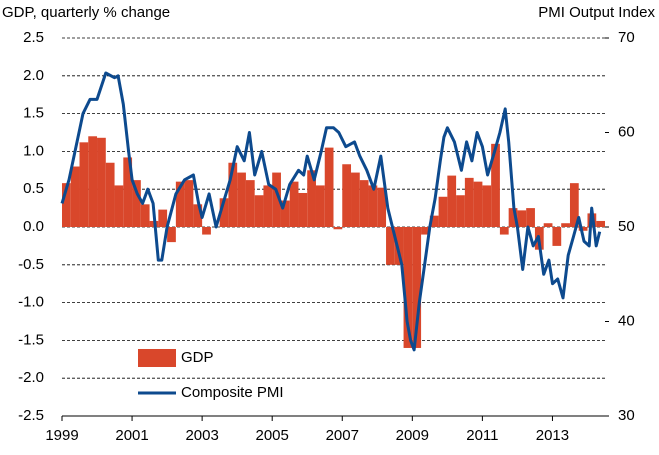 The height and width of the screenshot is (455, 659). I want to click on x-tick-label: 2009, so click(412, 435).